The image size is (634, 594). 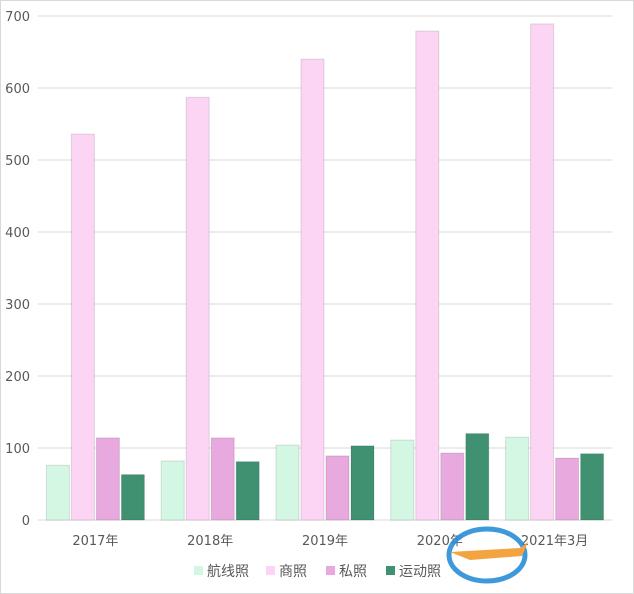 I want to click on x-tick-label: 2018年, so click(x=210, y=541).